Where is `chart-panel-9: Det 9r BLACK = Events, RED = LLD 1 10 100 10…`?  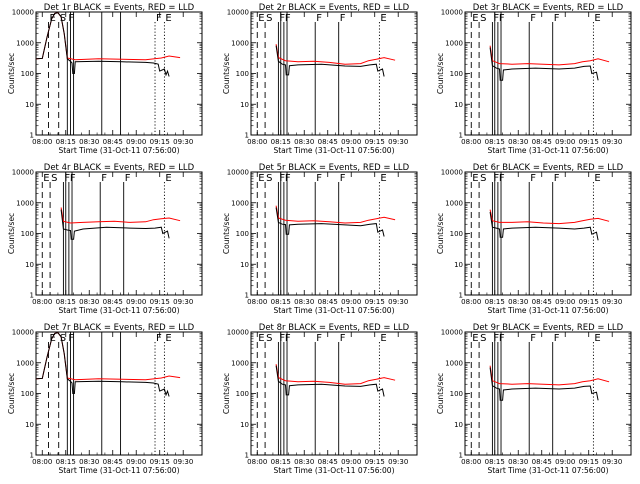
chart-panel-9: Det 9r BLACK = Events, RED = LLD 1 10 100 10… is located at coordinates (534, 399).